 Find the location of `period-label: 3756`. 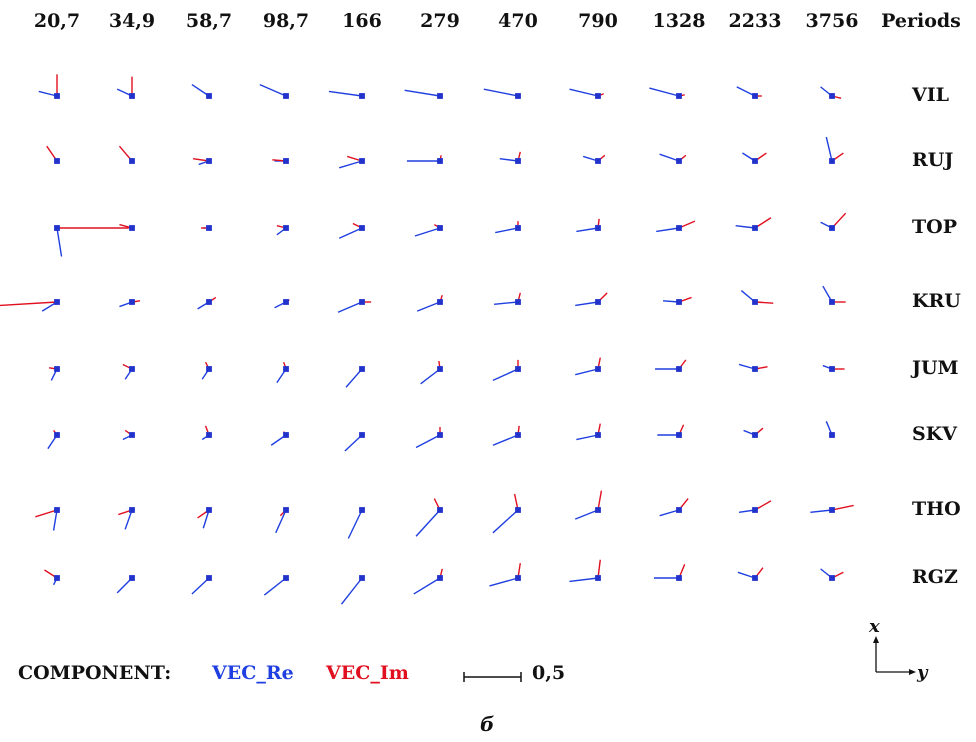

period-label: 3756 is located at coordinates (832, 21).